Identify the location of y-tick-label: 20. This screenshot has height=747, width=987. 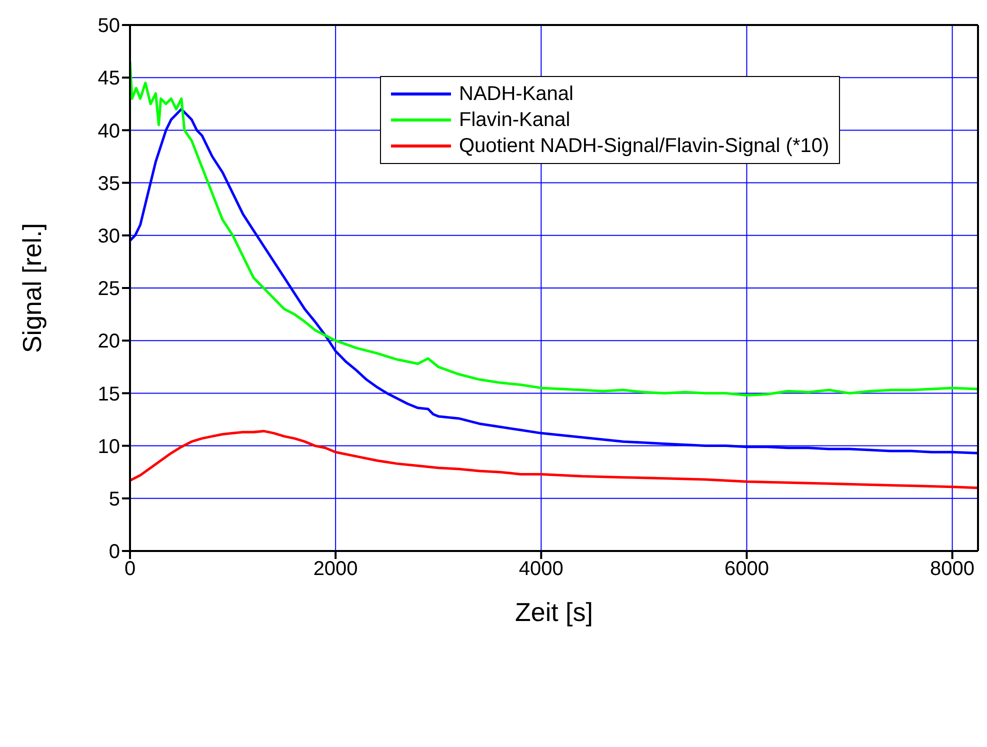
(109, 341).